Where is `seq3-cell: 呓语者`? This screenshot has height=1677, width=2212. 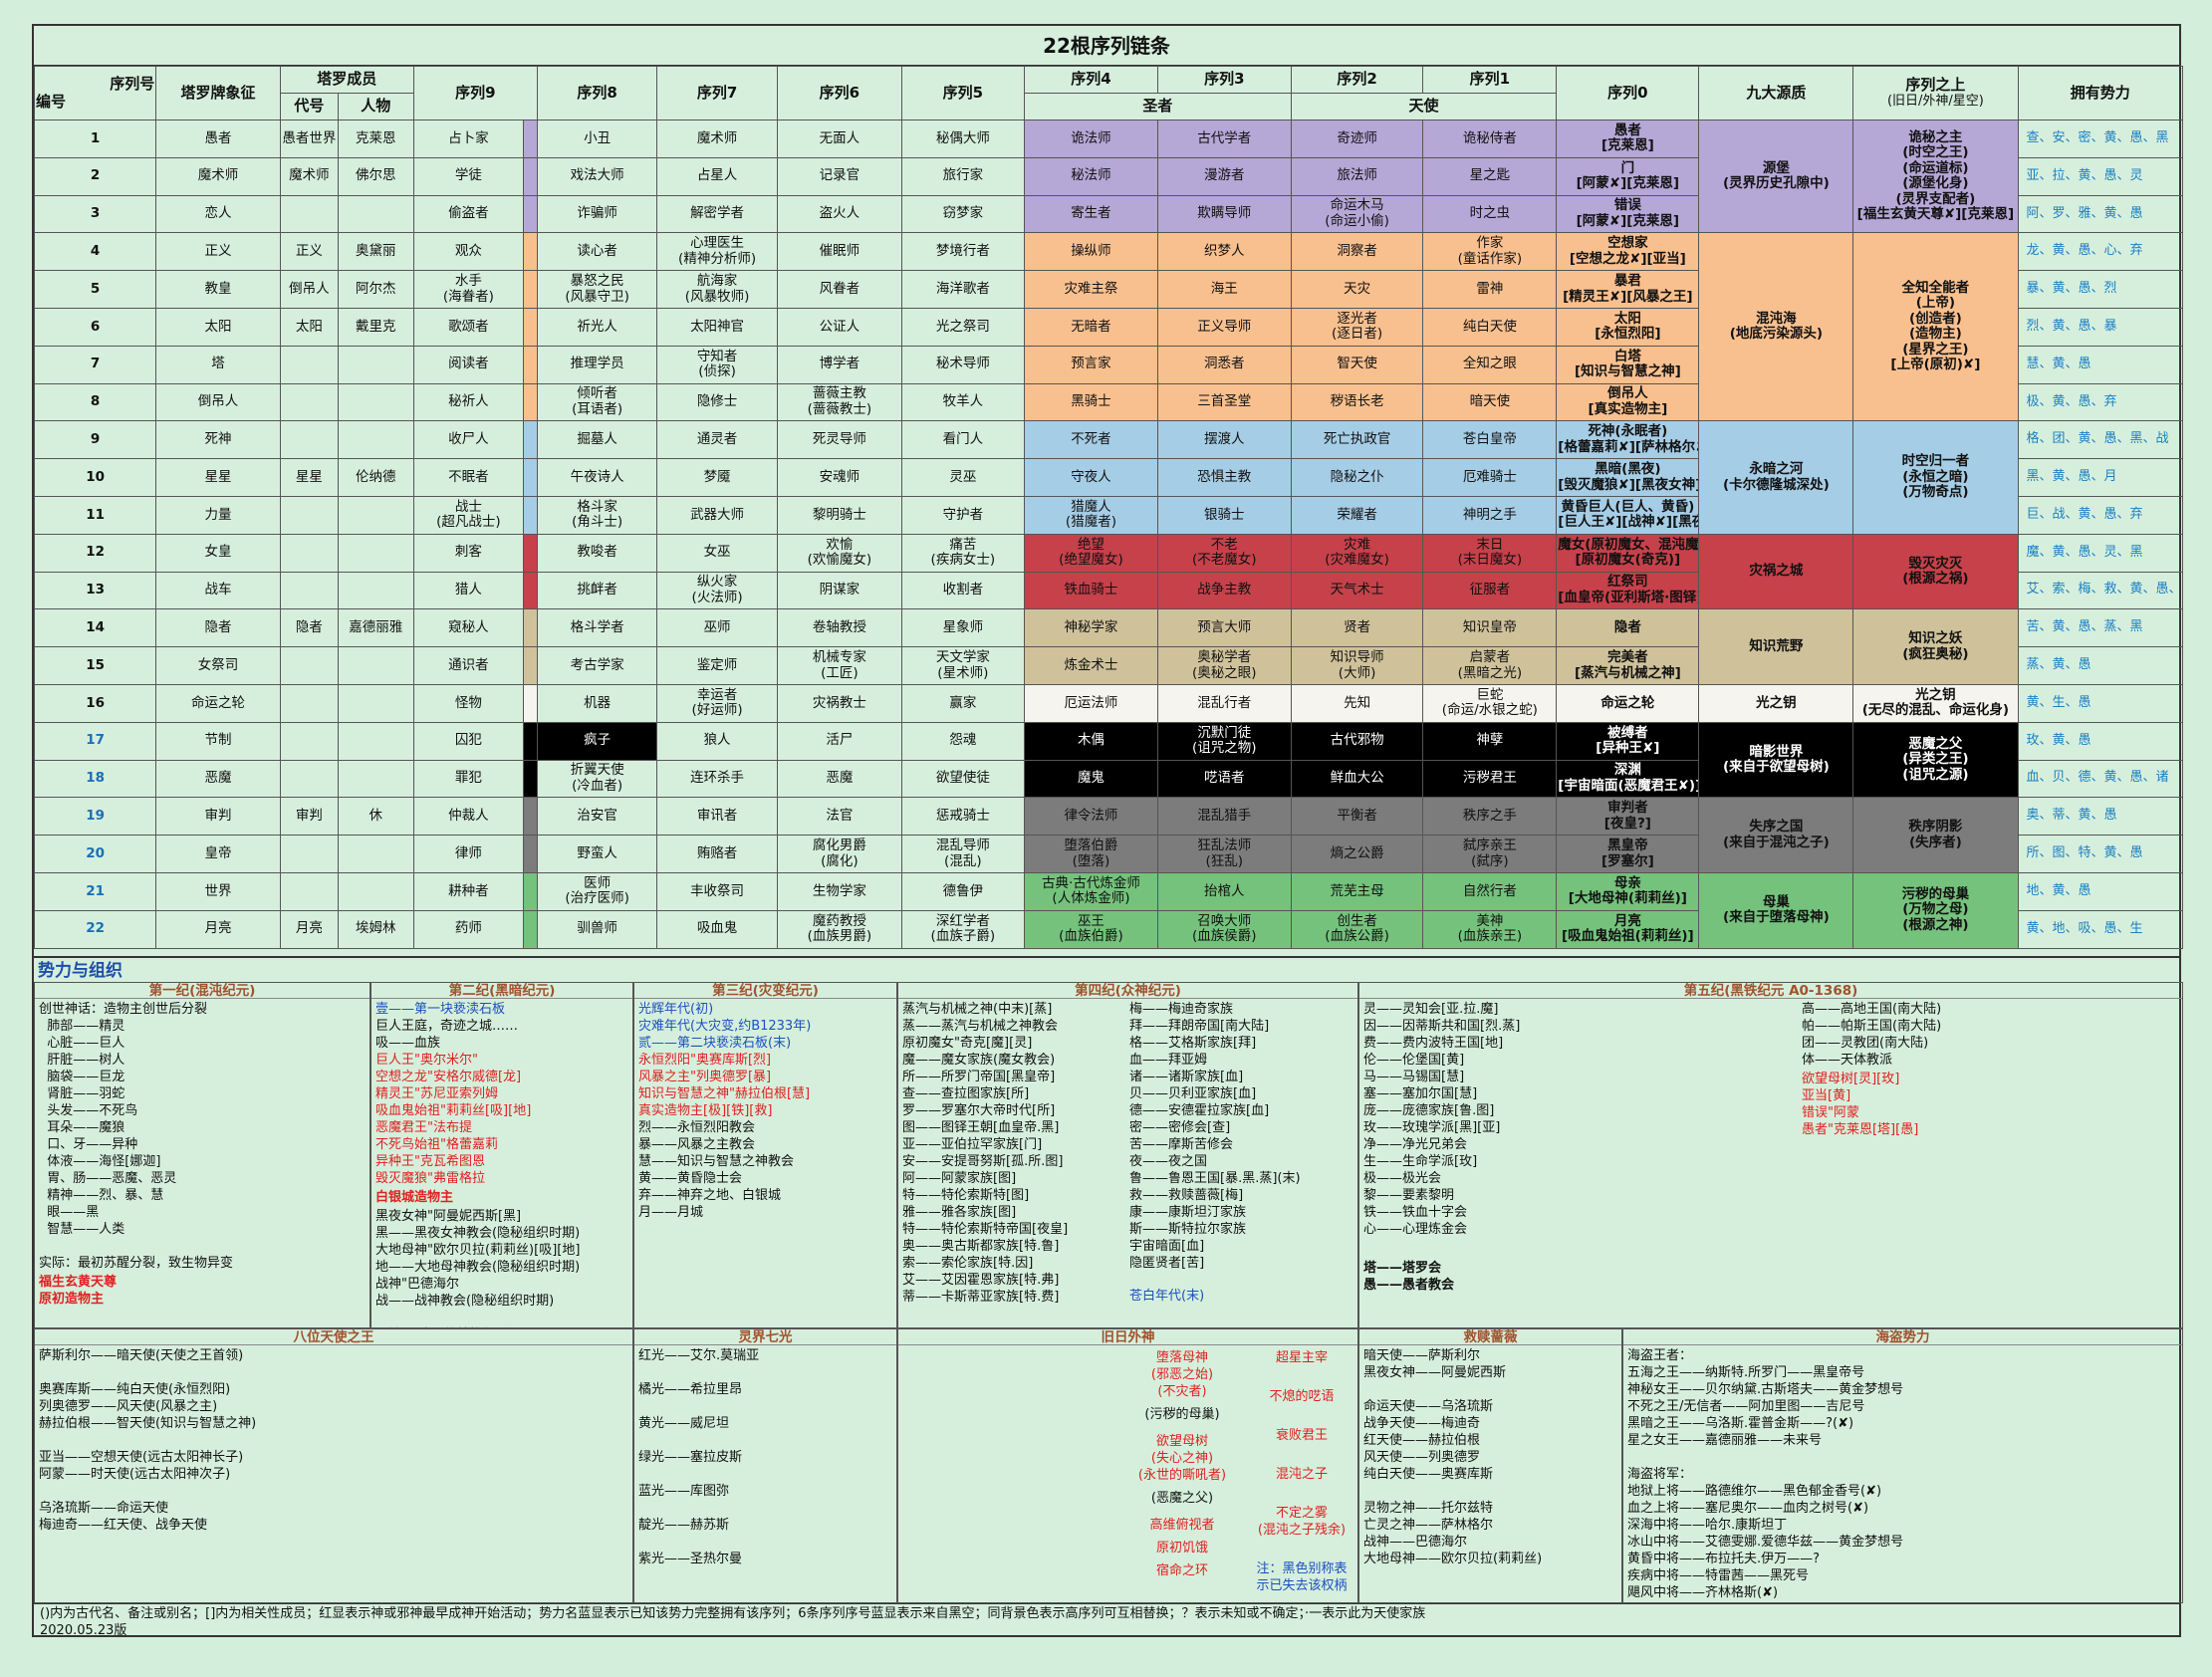 seq3-cell: 呓语者 is located at coordinates (1224, 779).